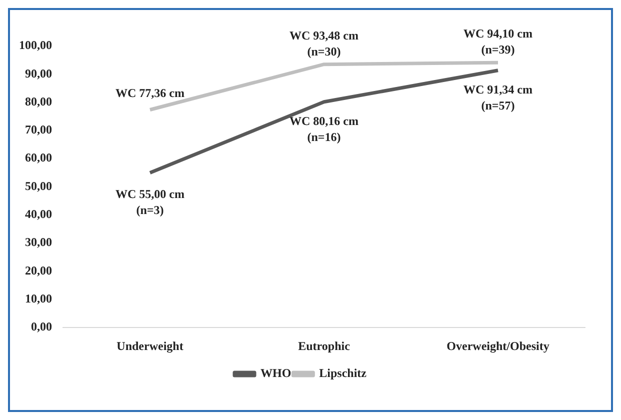 The image size is (621, 420). Describe the element at coordinates (498, 41) in the screenshot. I see `data-label: WC 94,10 cm (n=39)` at that location.